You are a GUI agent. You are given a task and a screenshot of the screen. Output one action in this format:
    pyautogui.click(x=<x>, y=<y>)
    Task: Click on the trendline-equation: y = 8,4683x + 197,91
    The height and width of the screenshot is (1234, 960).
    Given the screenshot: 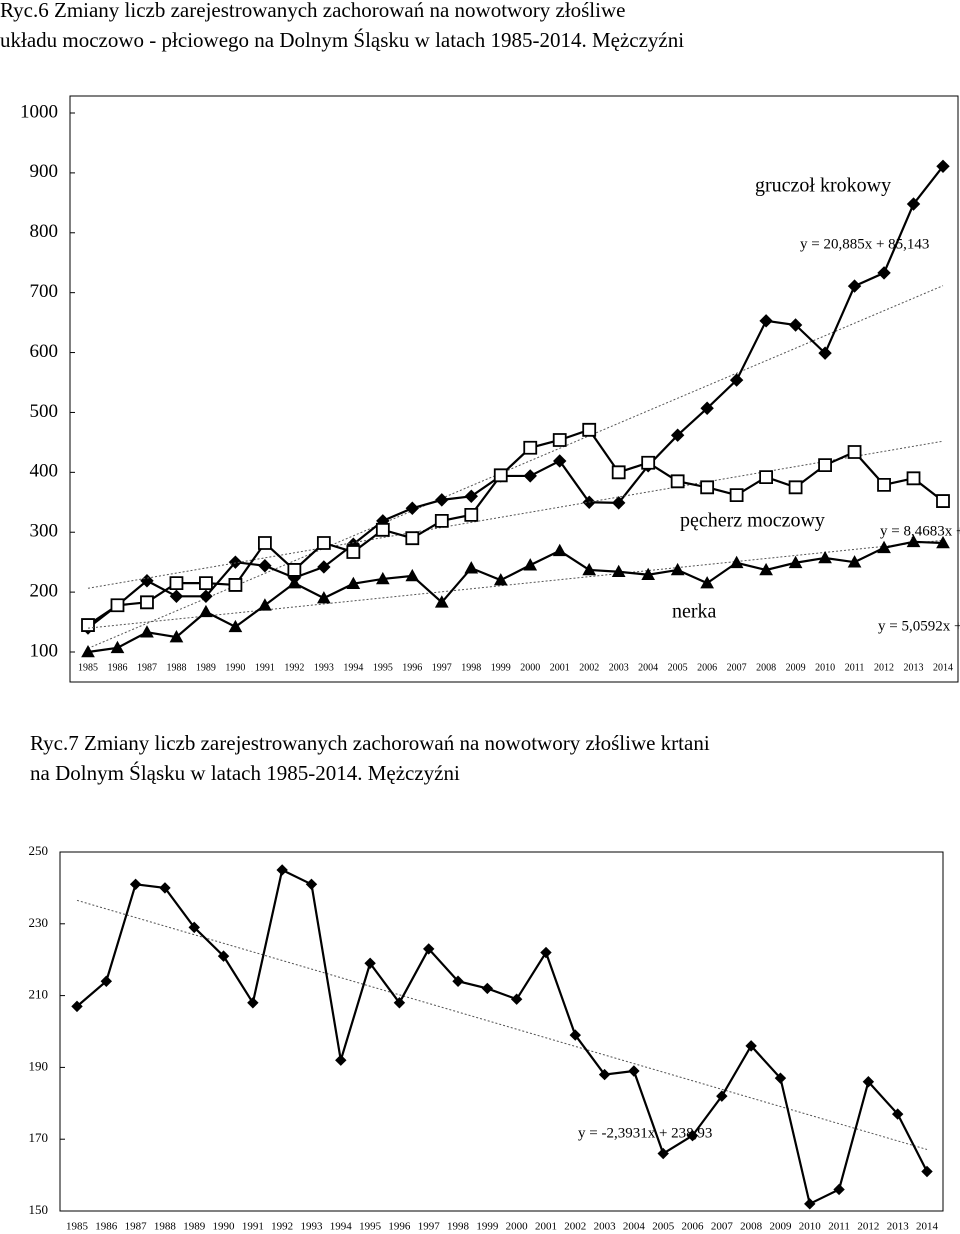 What is the action you would take?
    pyautogui.click(x=920, y=531)
    